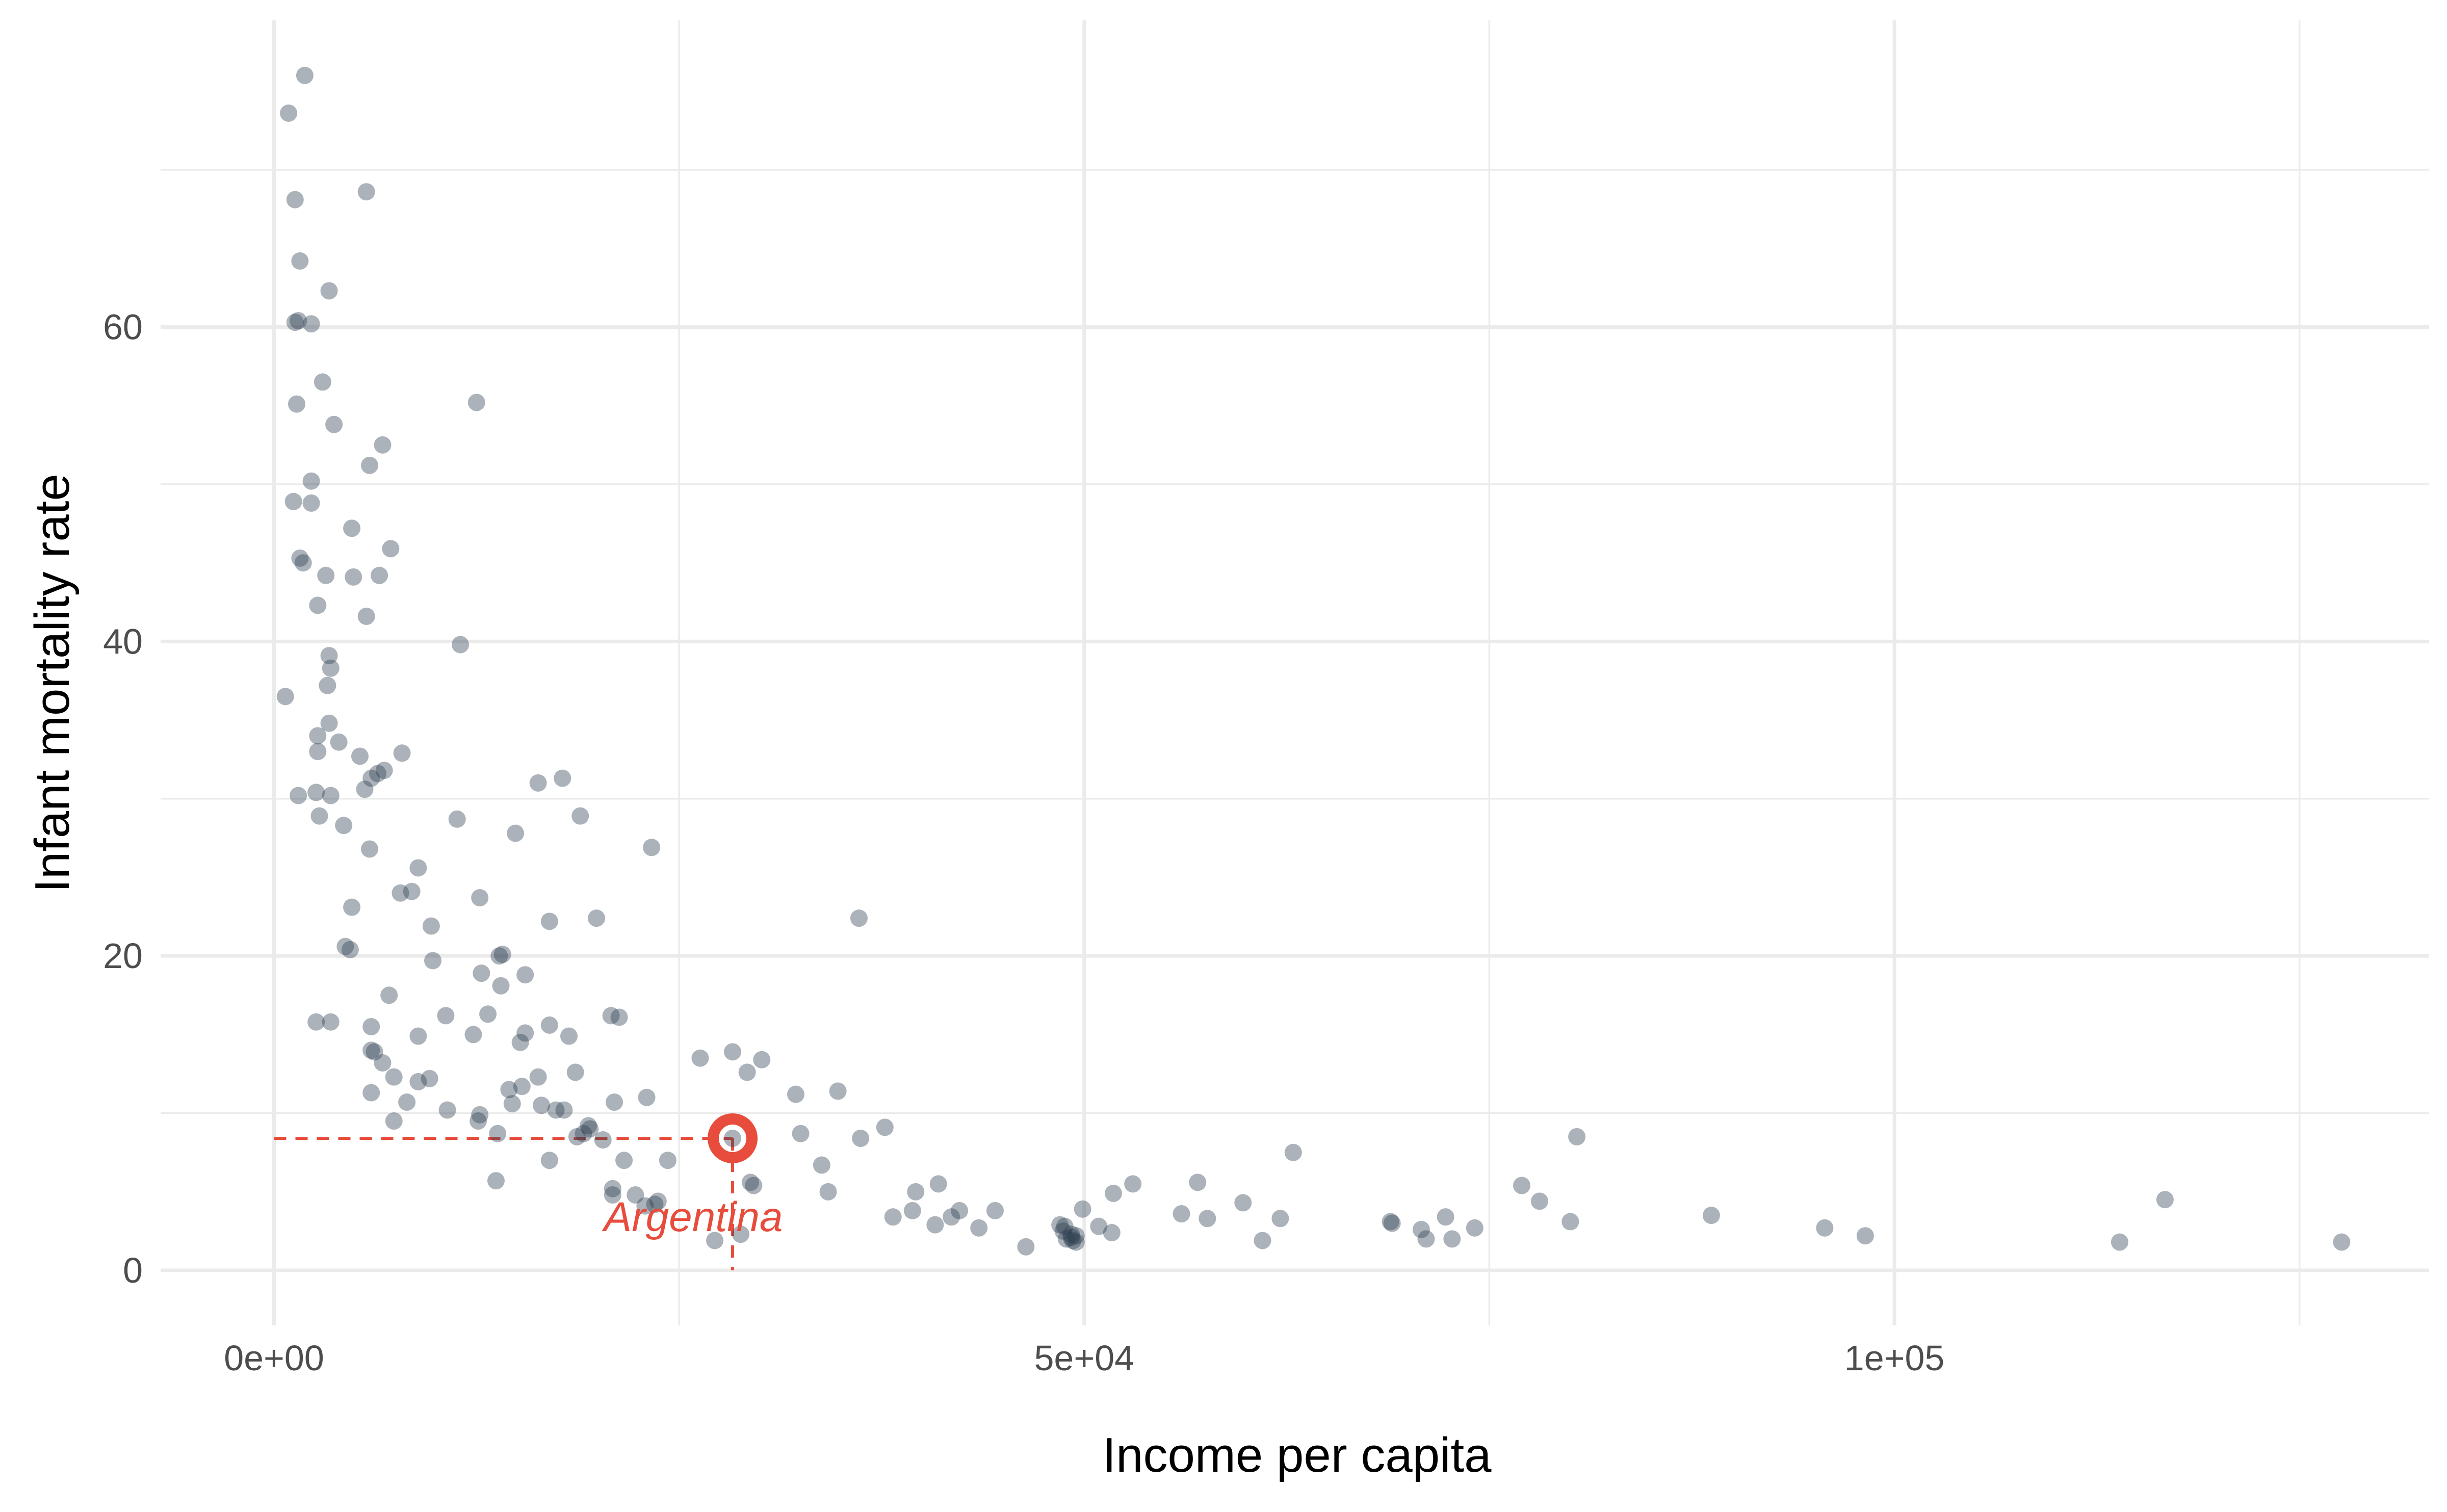 Image resolution: width=2447 pixels, height=1512 pixels. Describe the element at coordinates (1297, 1455) in the screenshot. I see `x-axis-title: Income per capita` at that location.